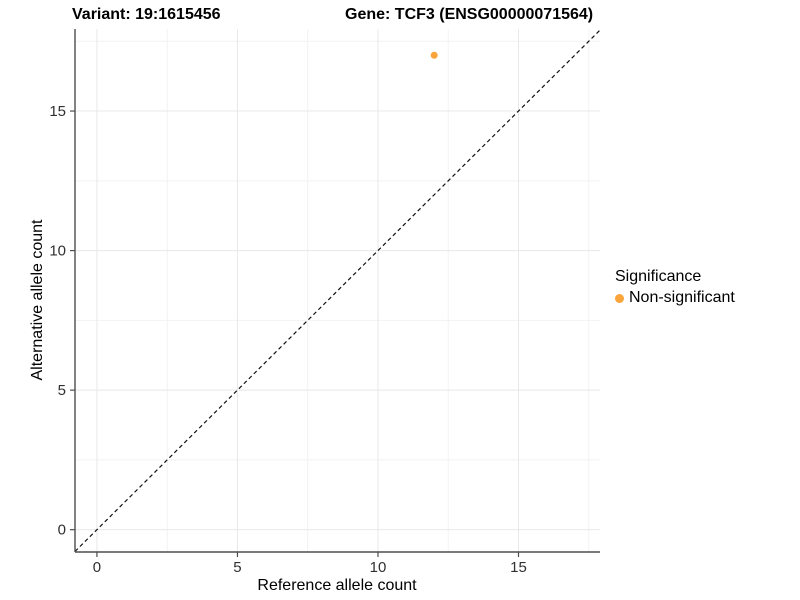 The height and width of the screenshot is (600, 800). Describe the element at coordinates (378, 567) in the screenshot. I see `x-tick-label: 10` at that location.